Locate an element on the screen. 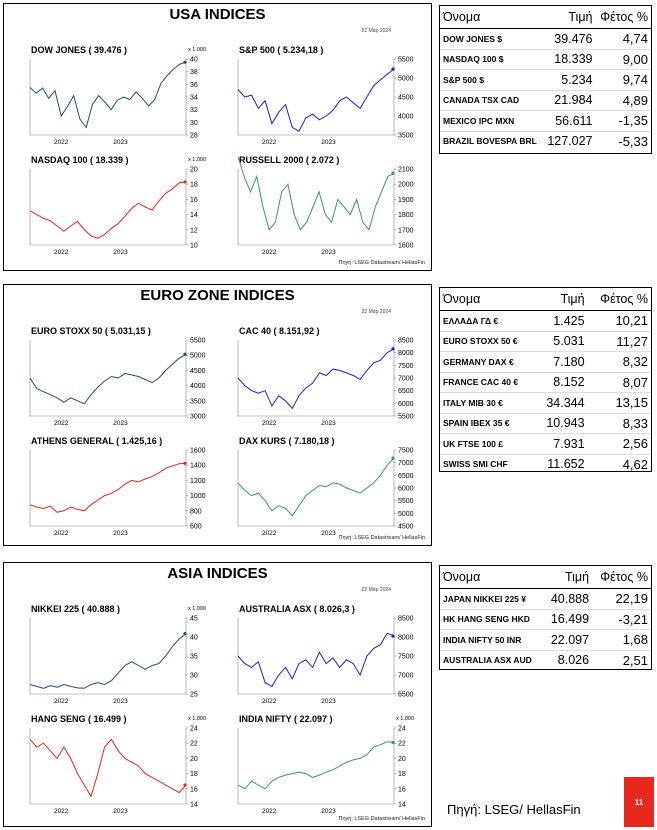 Image resolution: width=657 pixels, height=830 pixels. index-price: 39.476 is located at coordinates (569, 38).